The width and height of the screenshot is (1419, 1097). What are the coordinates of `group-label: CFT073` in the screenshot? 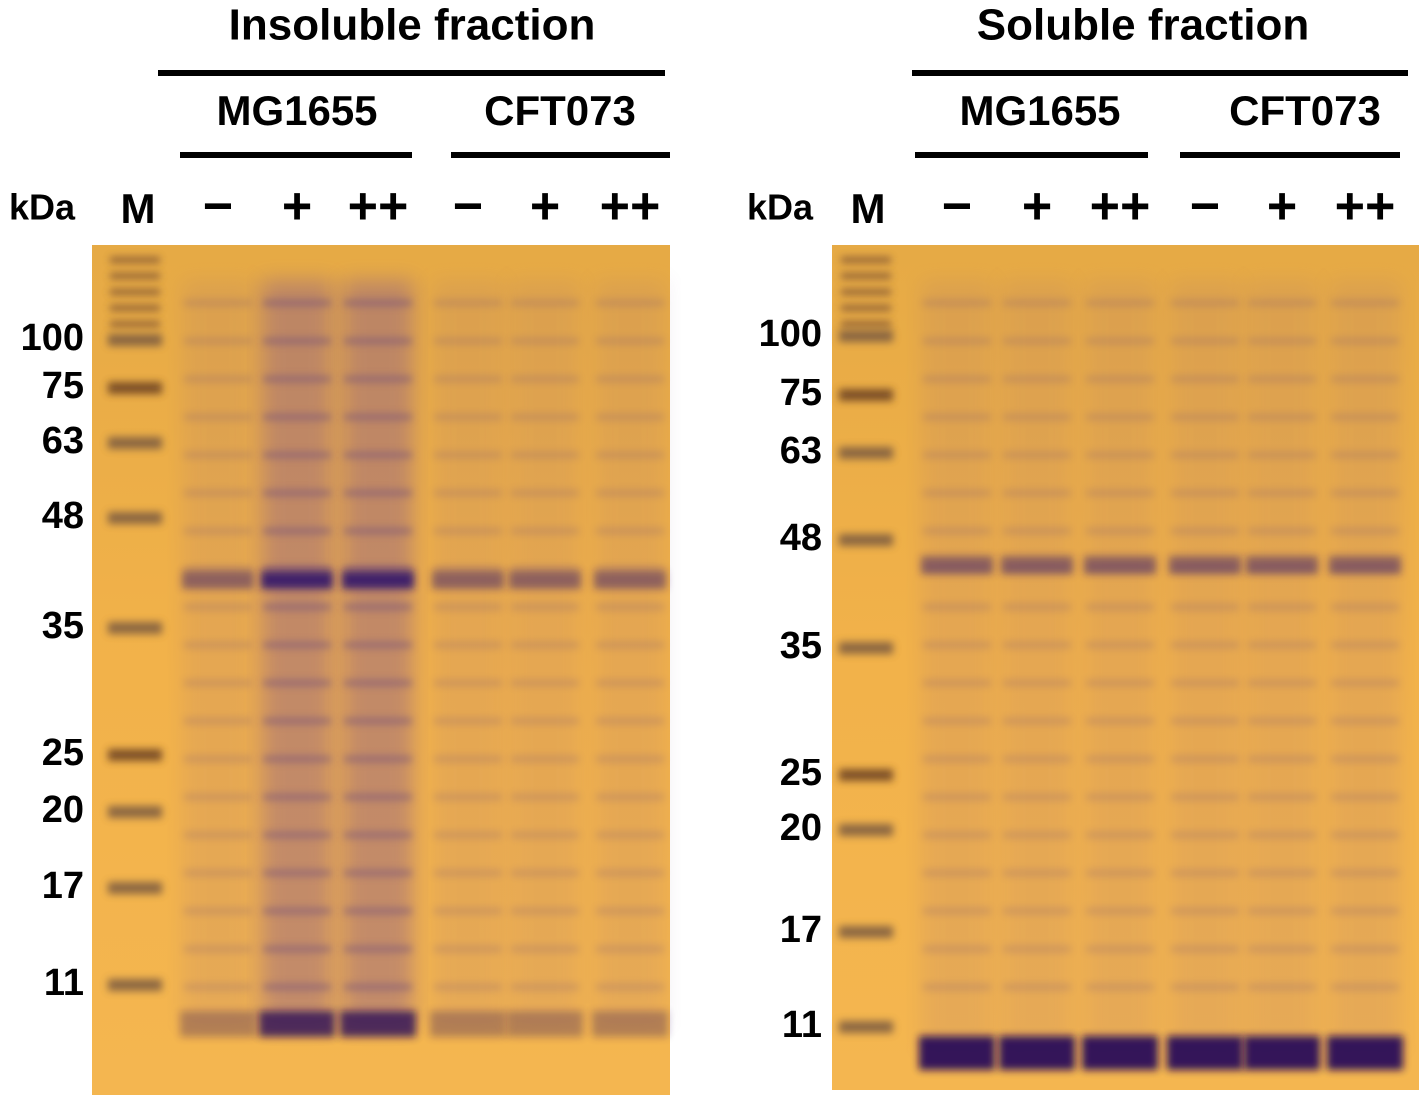 It's located at (560, 110).